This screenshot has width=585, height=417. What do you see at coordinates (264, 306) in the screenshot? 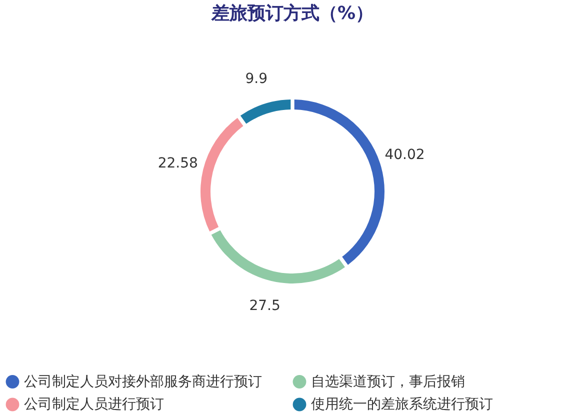
I see `data-label: 27.5` at bounding box center [264, 306].